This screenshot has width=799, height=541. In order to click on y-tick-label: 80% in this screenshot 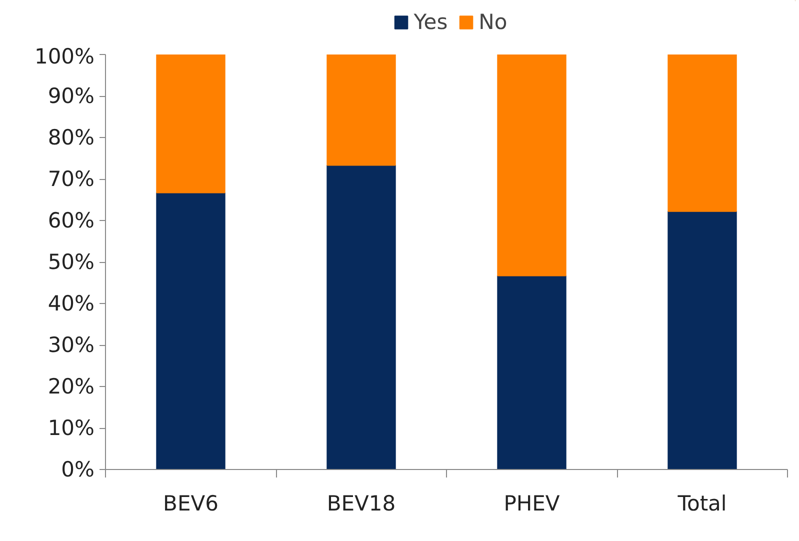, I will do `click(71, 138)`.